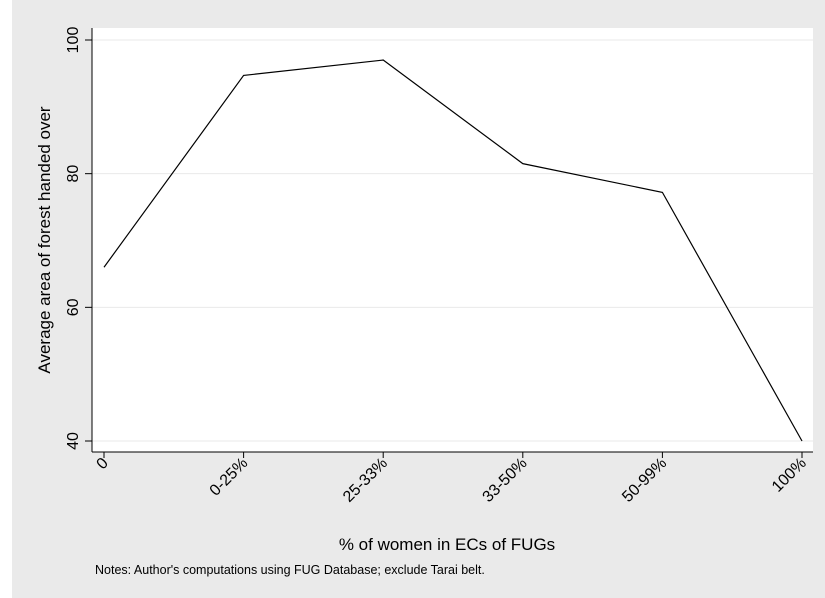 This screenshot has width=825, height=598. What do you see at coordinates (73, 174) in the screenshot?
I see `y-tick-label: 80` at bounding box center [73, 174].